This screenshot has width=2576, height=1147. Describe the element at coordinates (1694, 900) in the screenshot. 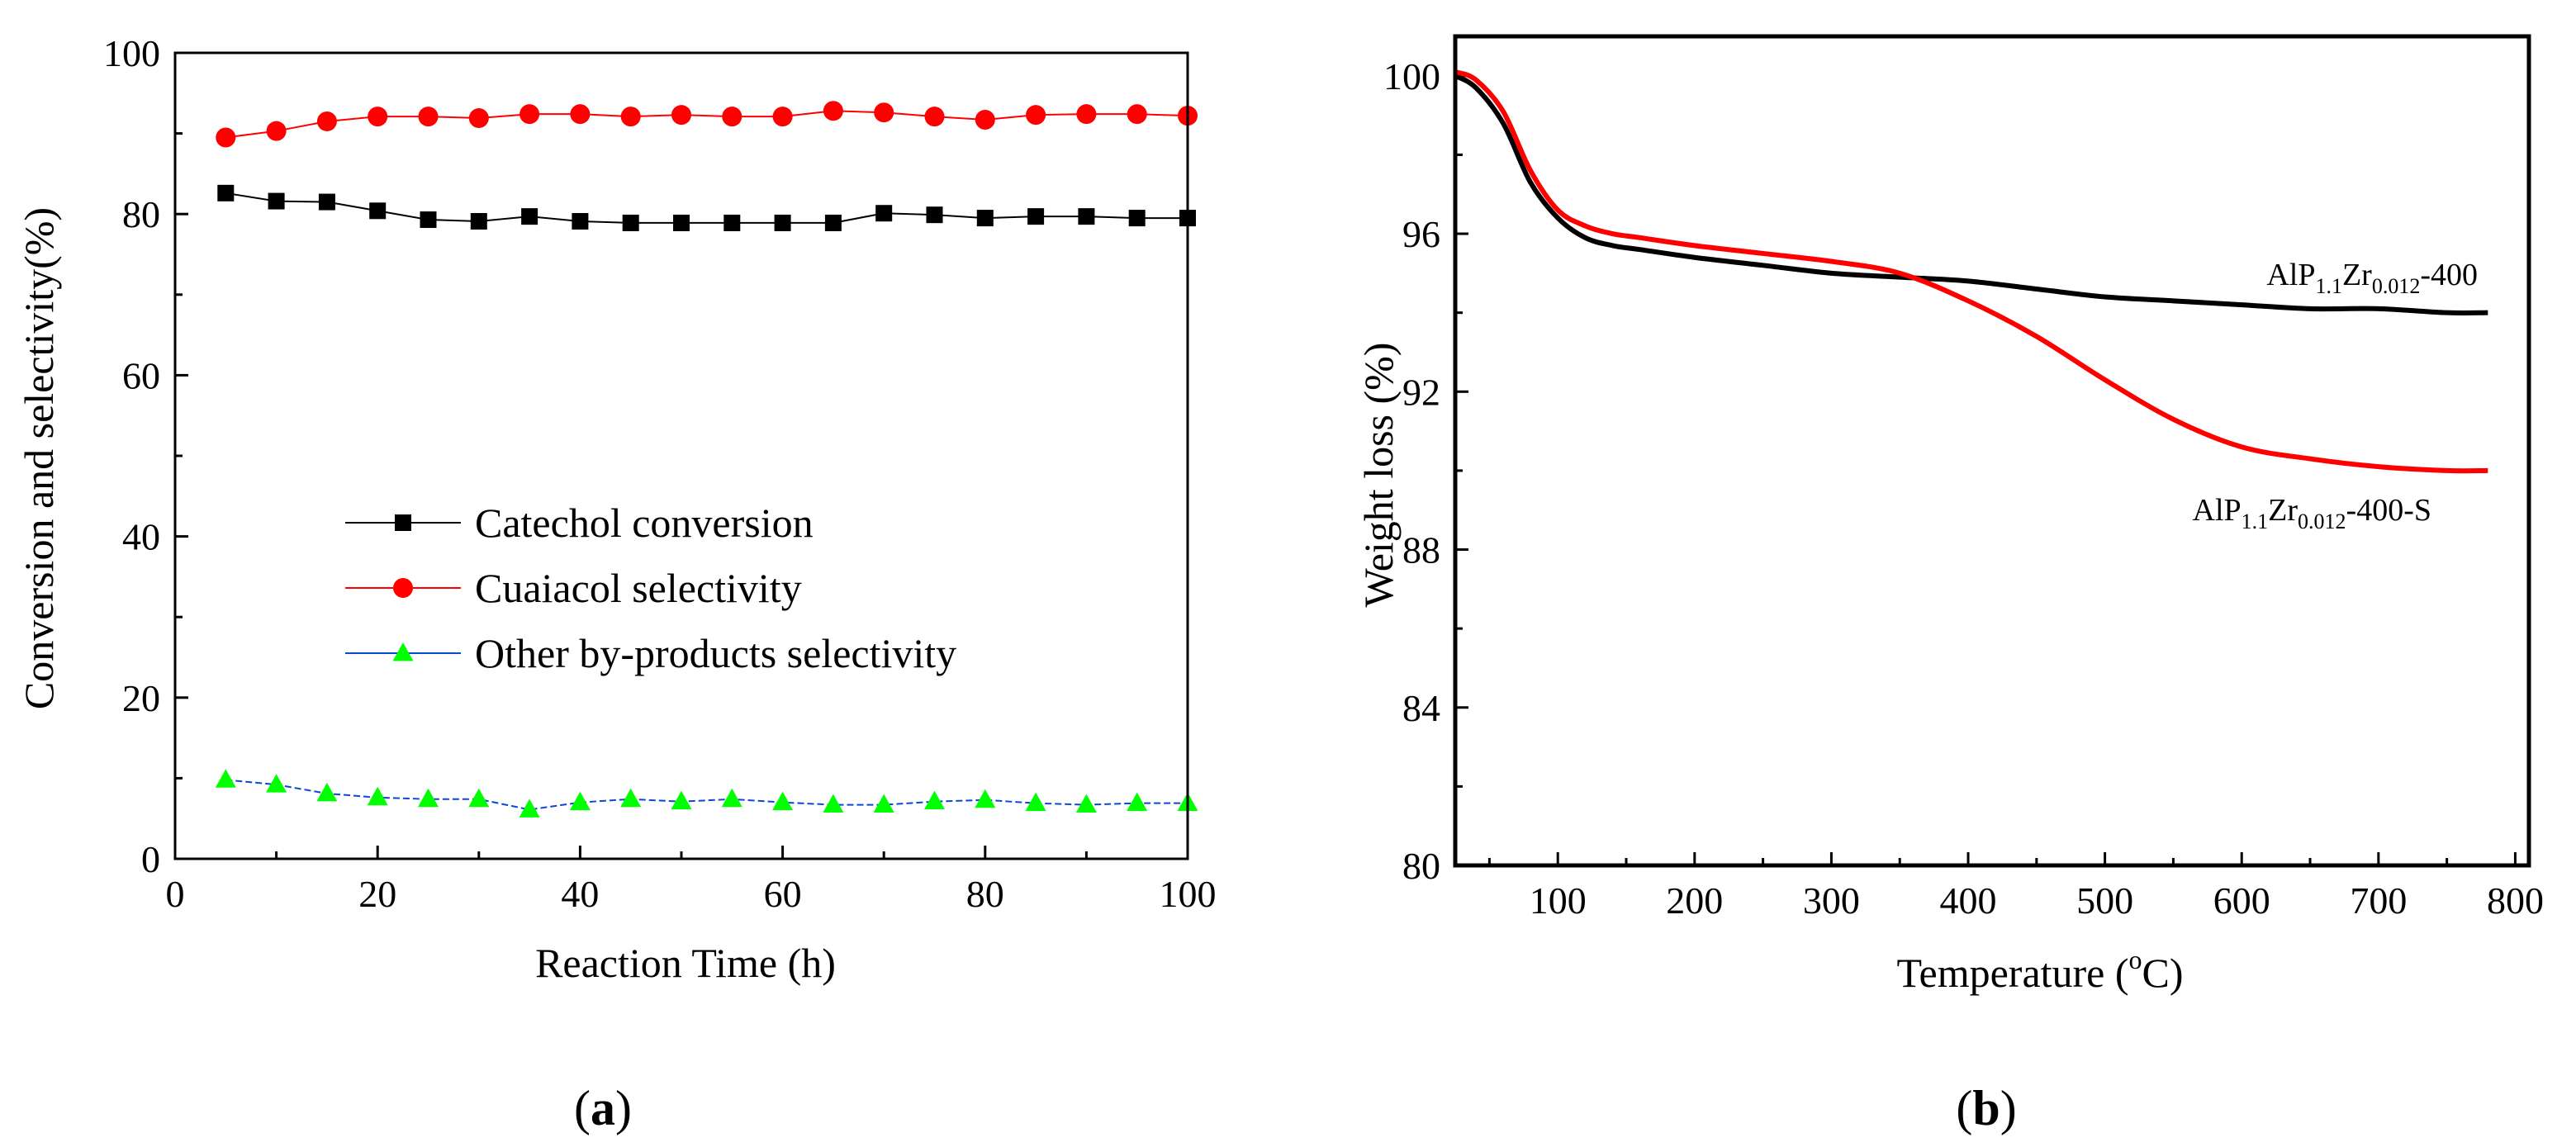

I see `b-x-tick-label-1: 200` at that location.